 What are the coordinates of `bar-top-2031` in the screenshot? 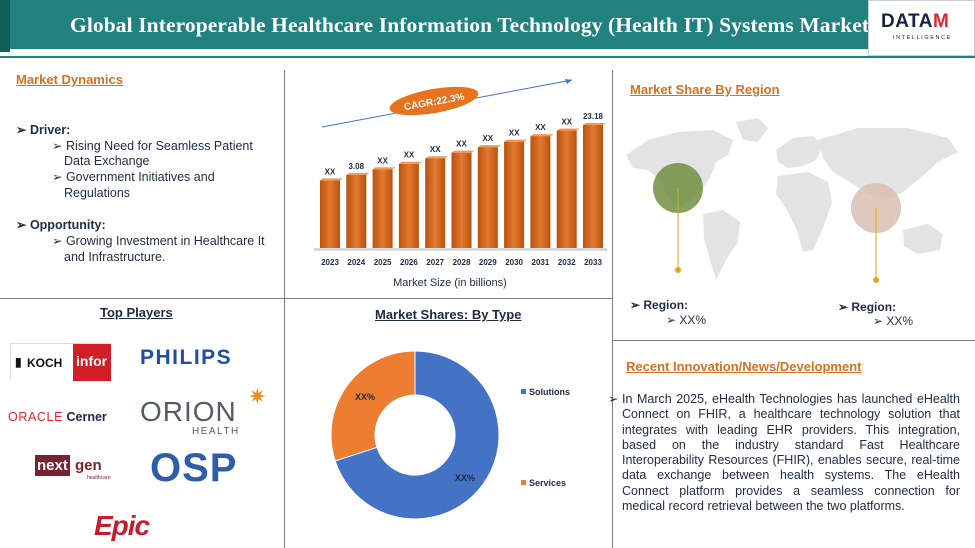 It's located at (542, 135).